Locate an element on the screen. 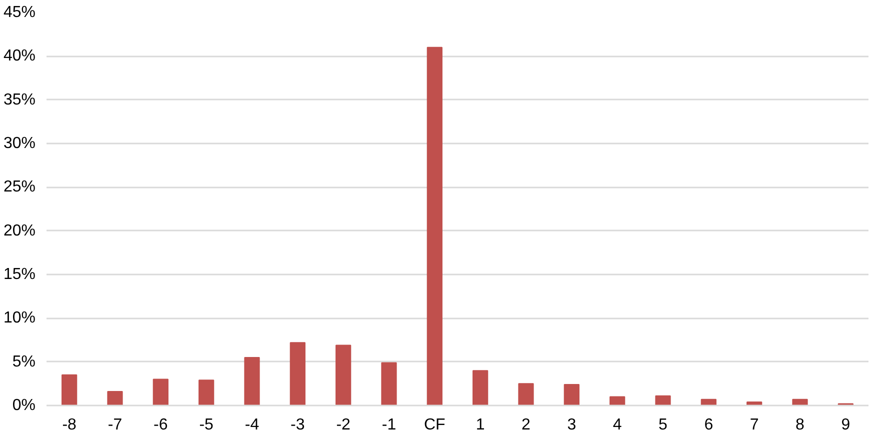 This screenshot has height=439, width=883. x-tick-label: 2 is located at coordinates (526, 425).